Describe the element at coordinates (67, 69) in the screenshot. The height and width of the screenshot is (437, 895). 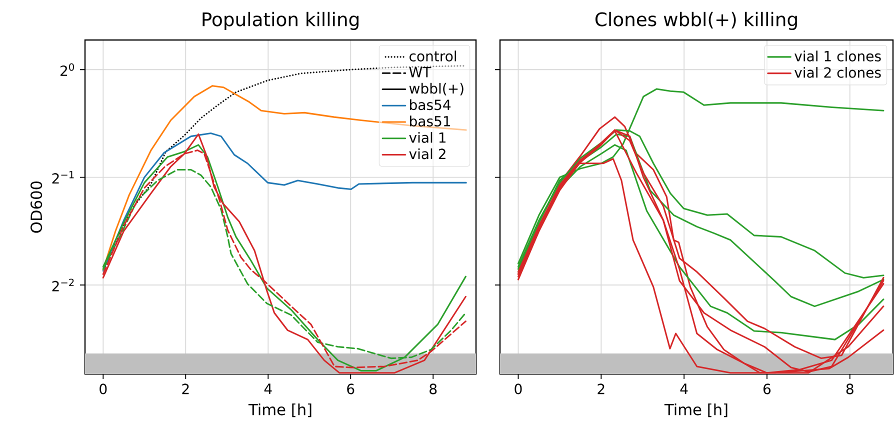
I see `y-tick-label: 2$^{0}$` at that location.